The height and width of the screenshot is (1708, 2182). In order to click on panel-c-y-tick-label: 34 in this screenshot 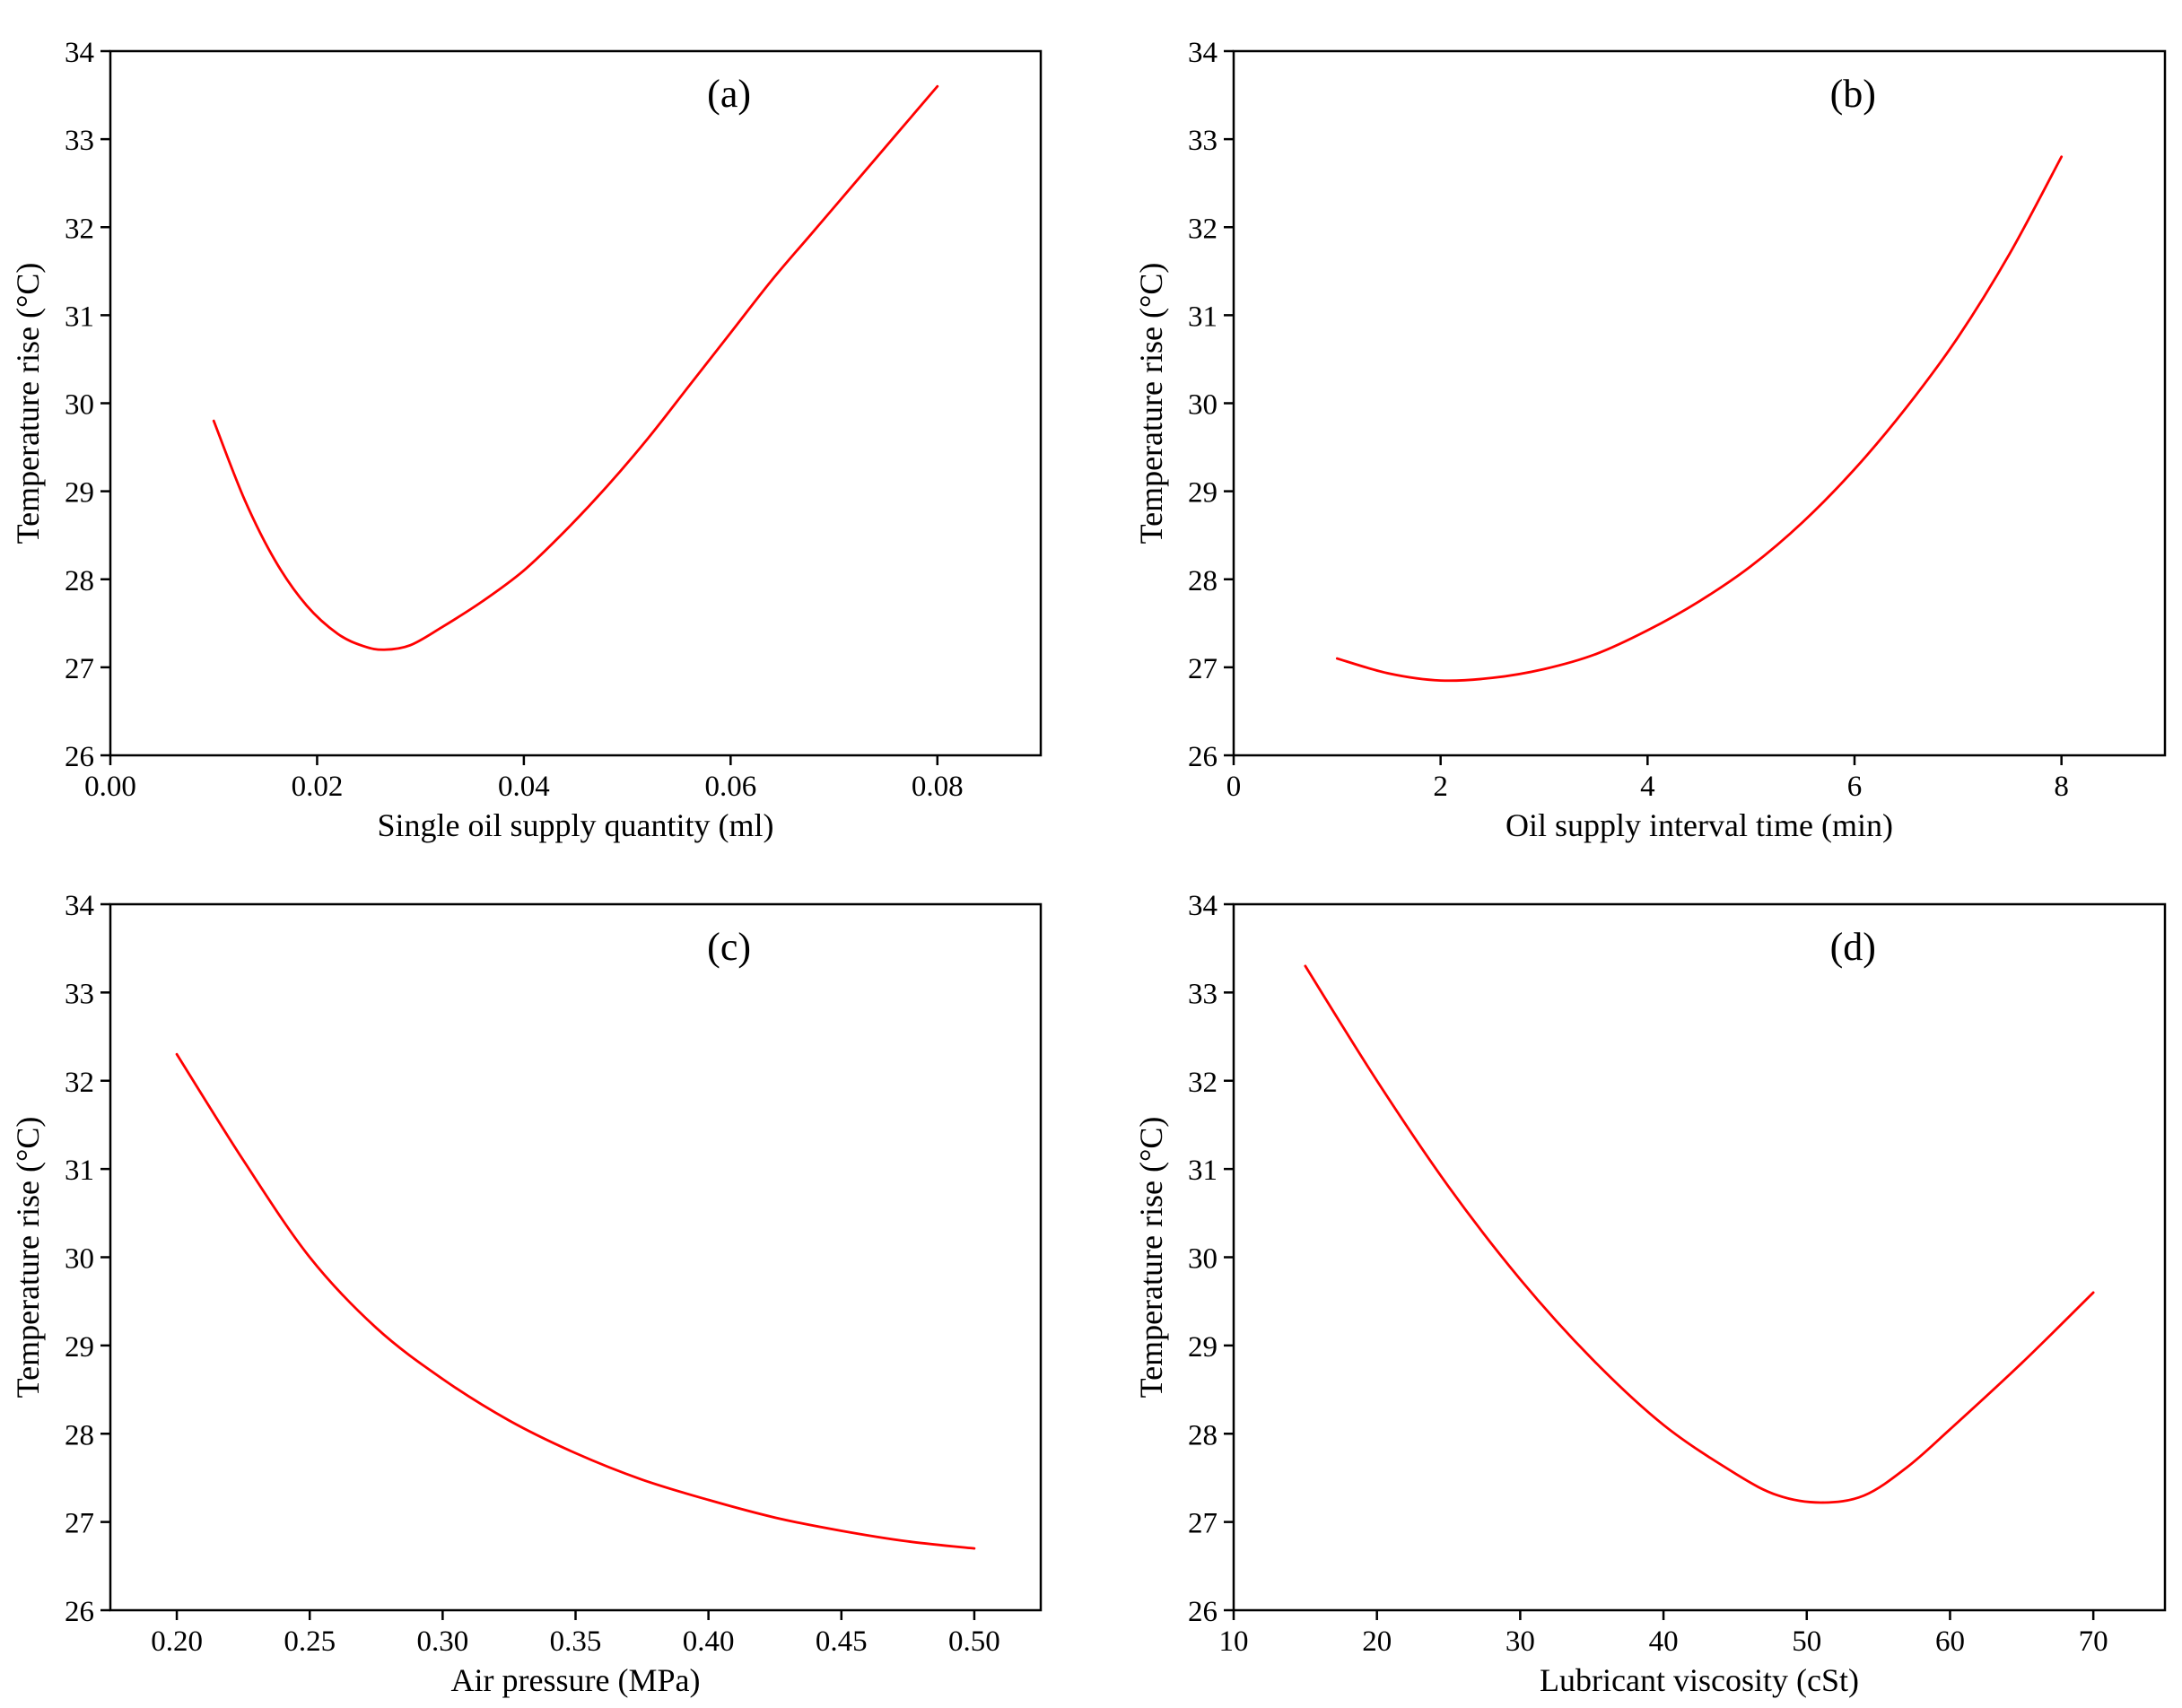, I will do `click(79, 906)`.